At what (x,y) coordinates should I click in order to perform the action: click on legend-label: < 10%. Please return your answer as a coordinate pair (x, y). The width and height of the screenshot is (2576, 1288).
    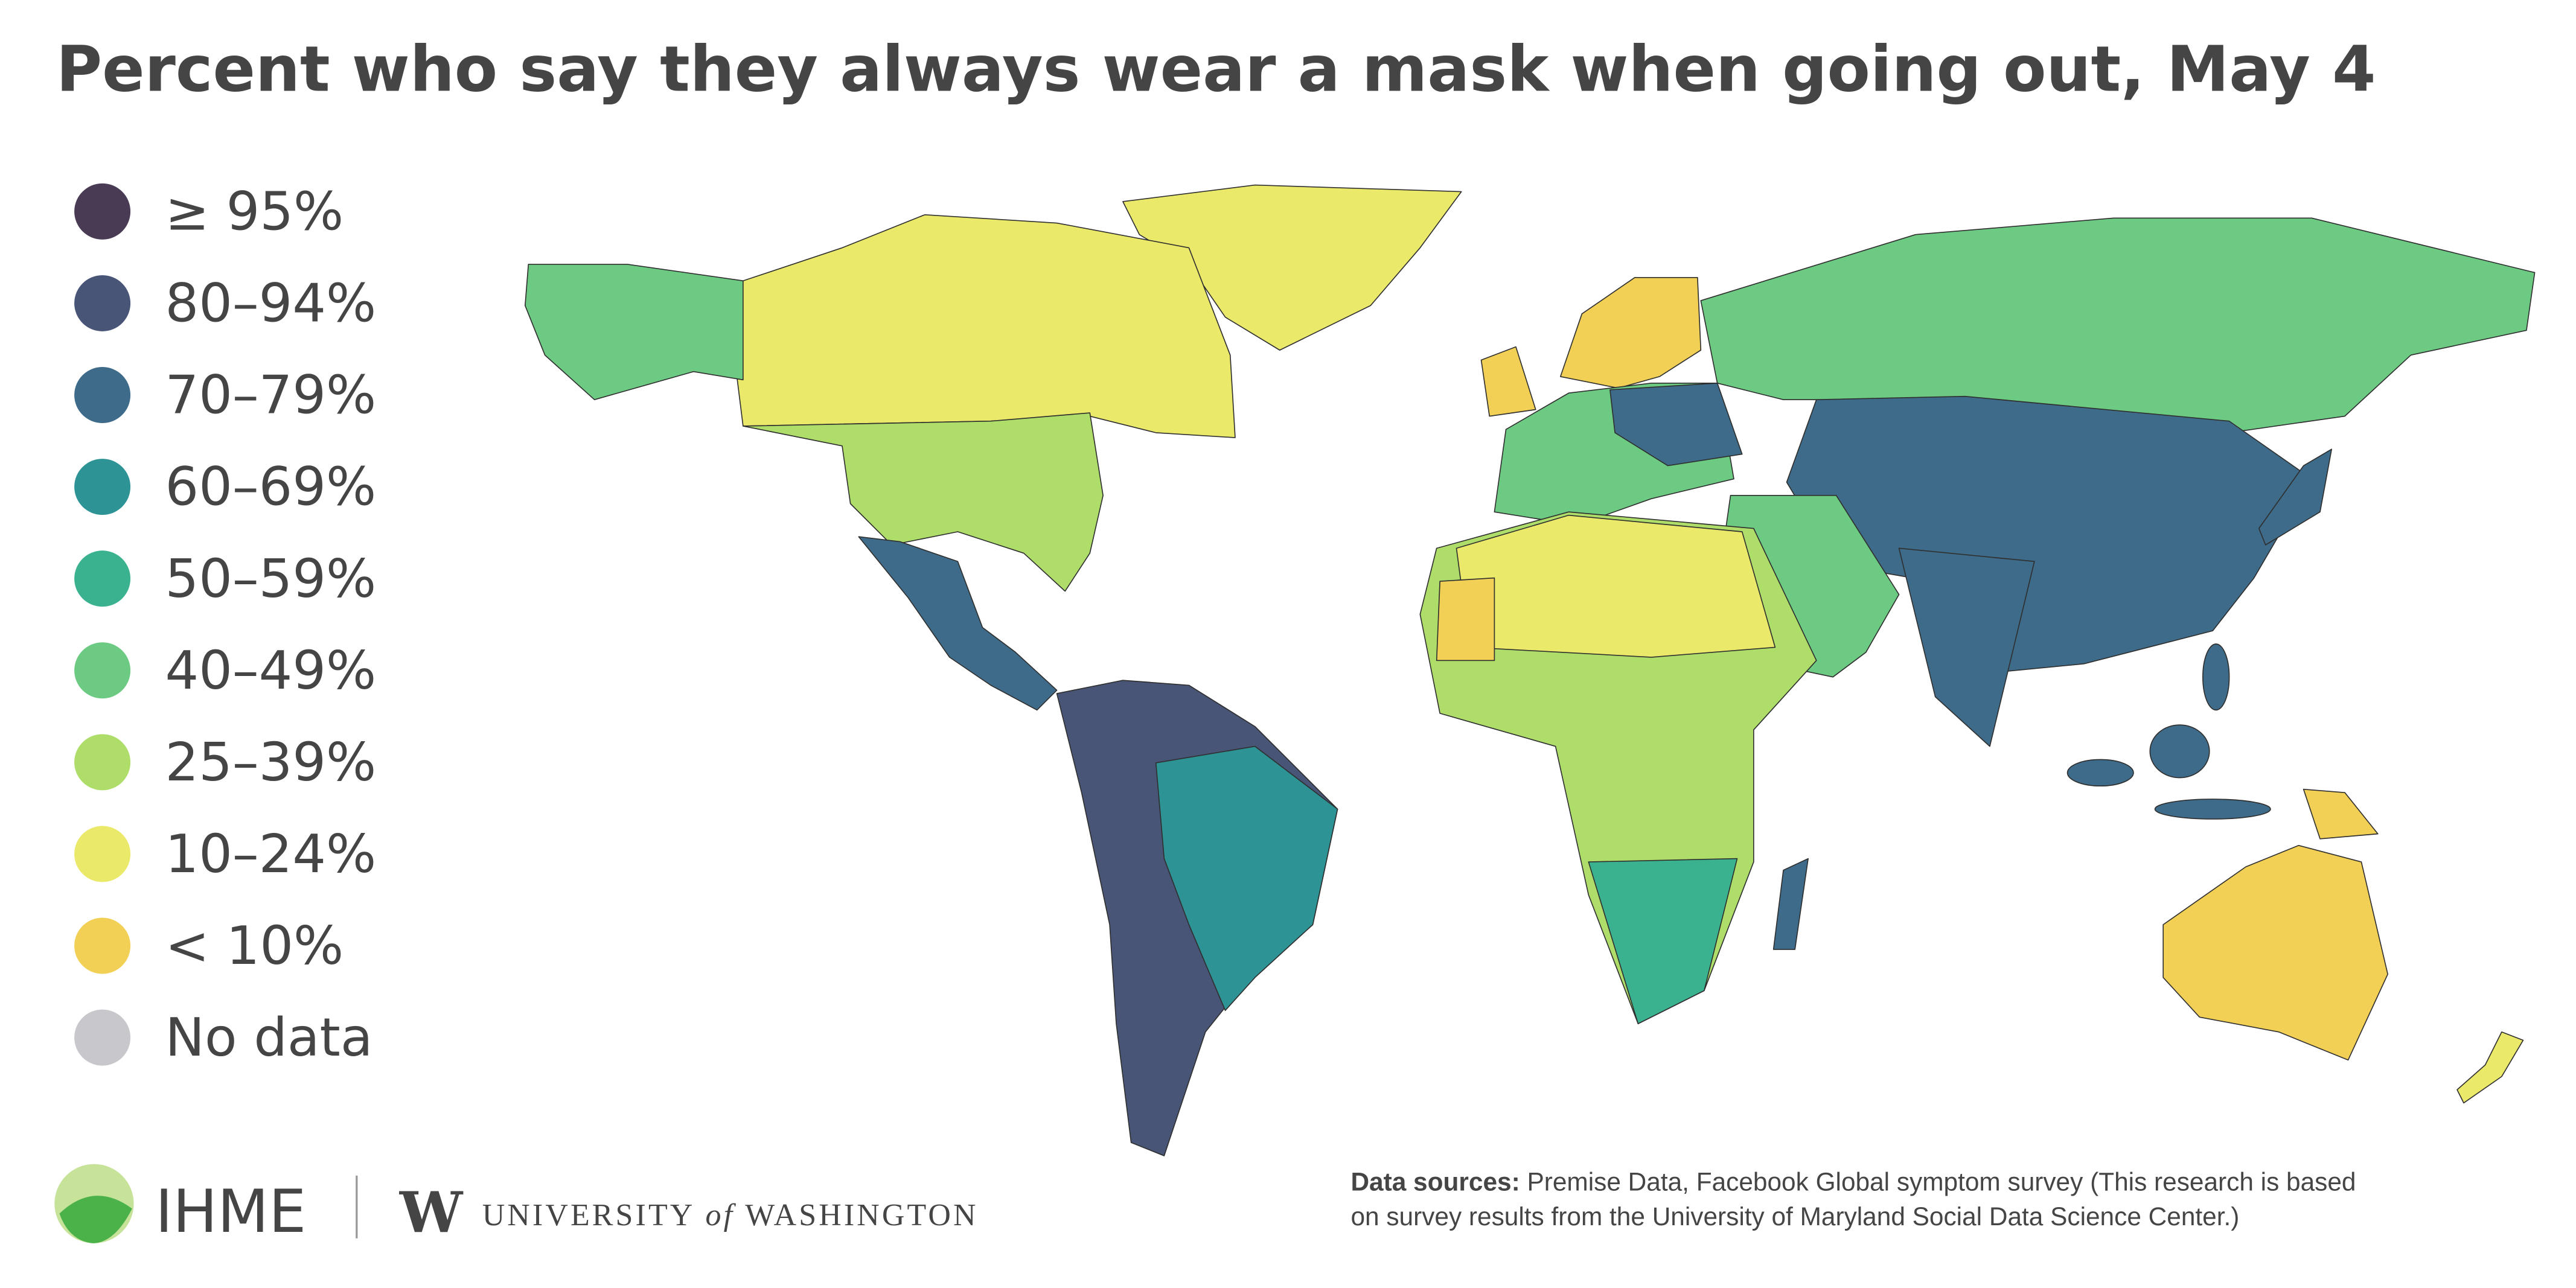
    Looking at the image, I should click on (254, 946).